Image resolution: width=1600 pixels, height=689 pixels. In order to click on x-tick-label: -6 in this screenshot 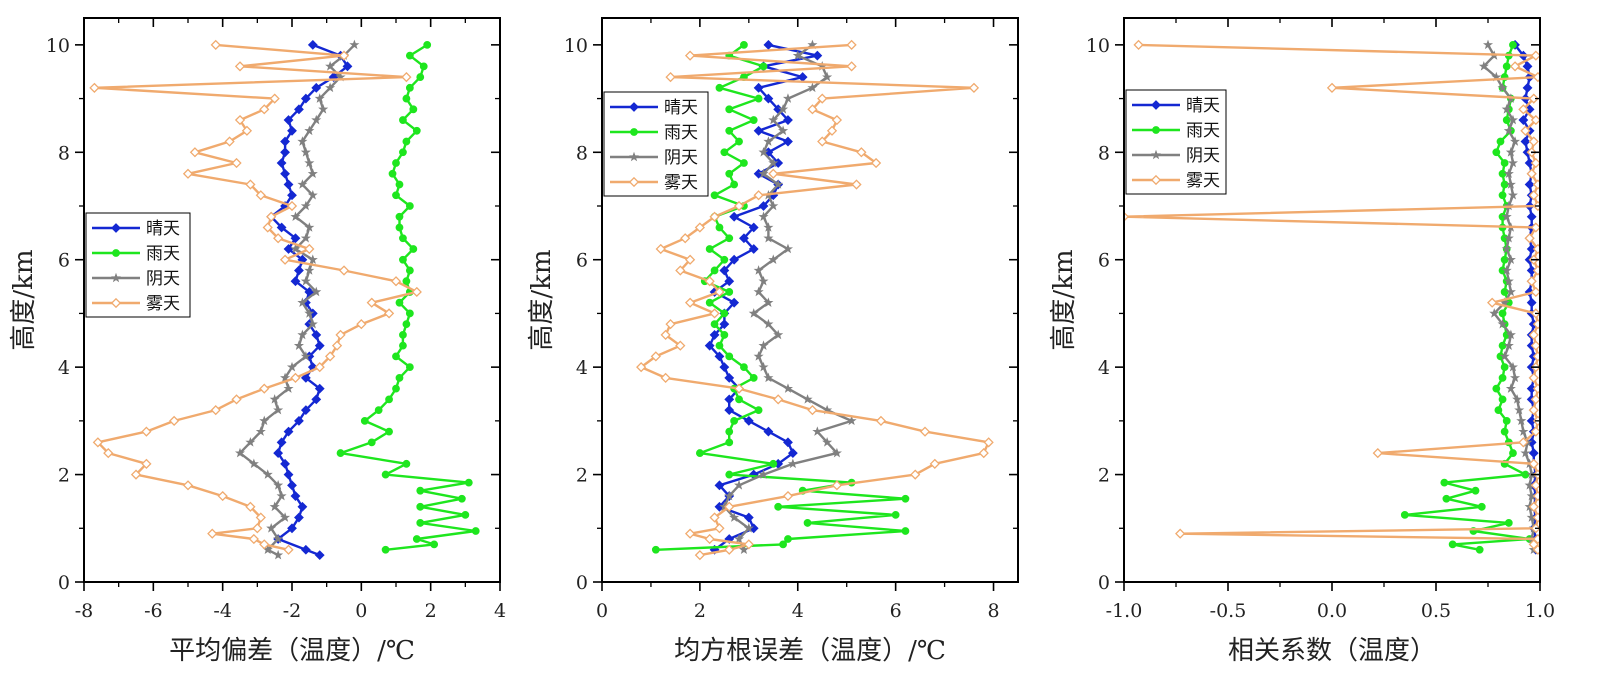, I will do `click(153, 611)`.